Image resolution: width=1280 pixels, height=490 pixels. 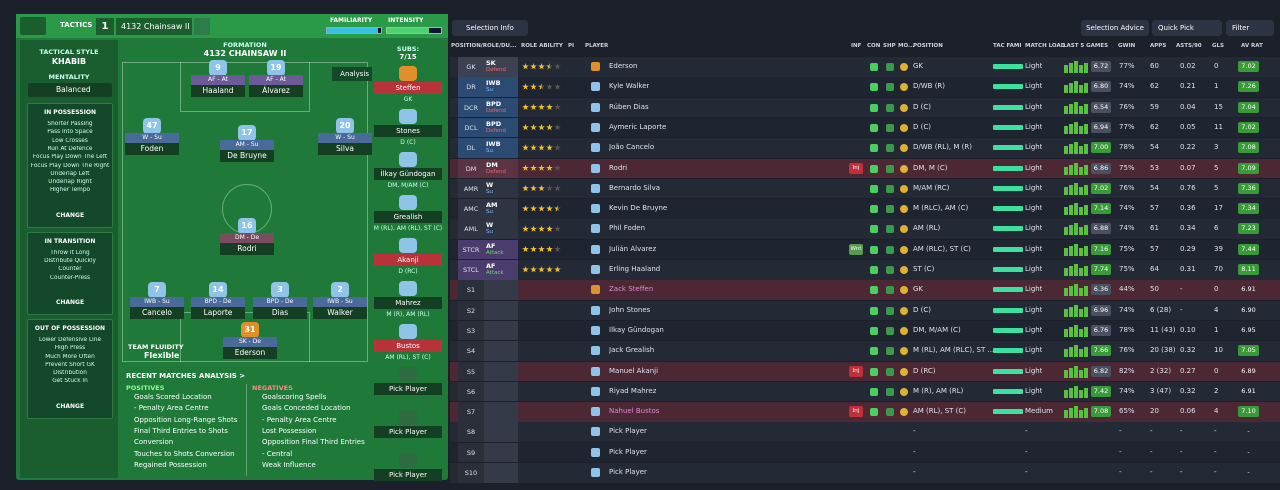 I want to click on column-header: POSITION, so click(x=928, y=46).